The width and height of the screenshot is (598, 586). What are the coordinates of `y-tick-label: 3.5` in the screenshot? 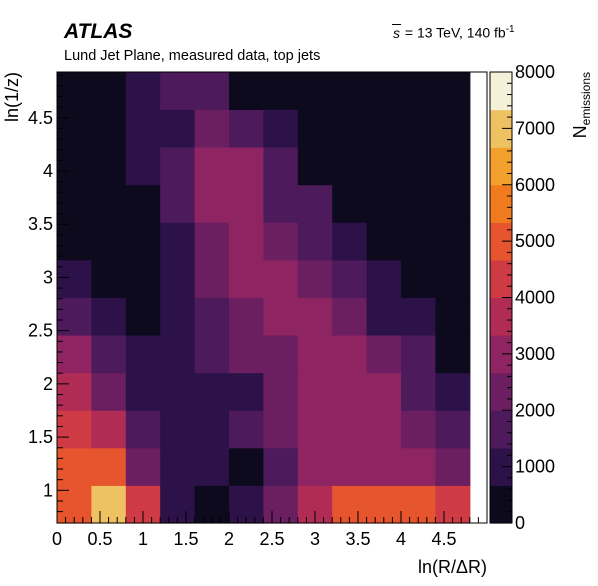 It's located at (40, 224).